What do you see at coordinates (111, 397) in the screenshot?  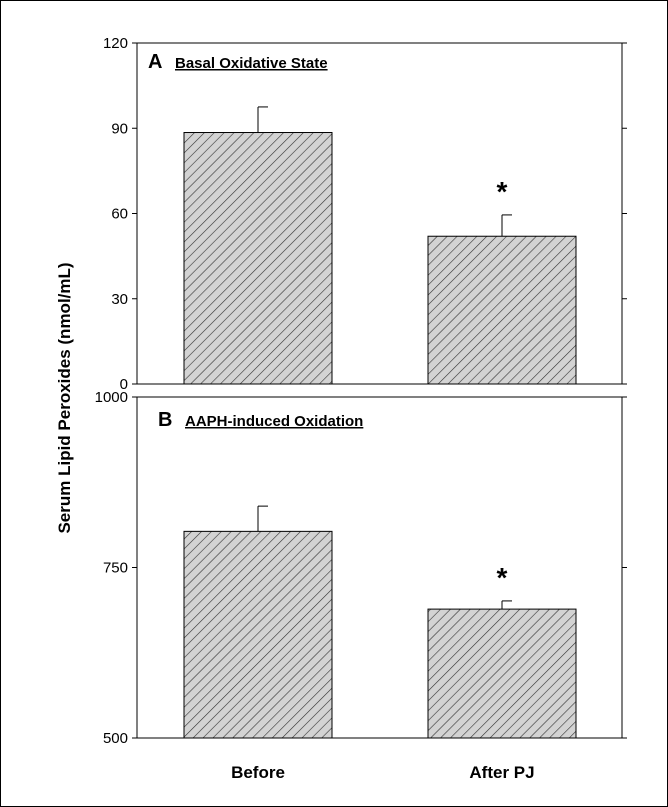 I see `panel-b-ytick-label: 1000` at bounding box center [111, 397].